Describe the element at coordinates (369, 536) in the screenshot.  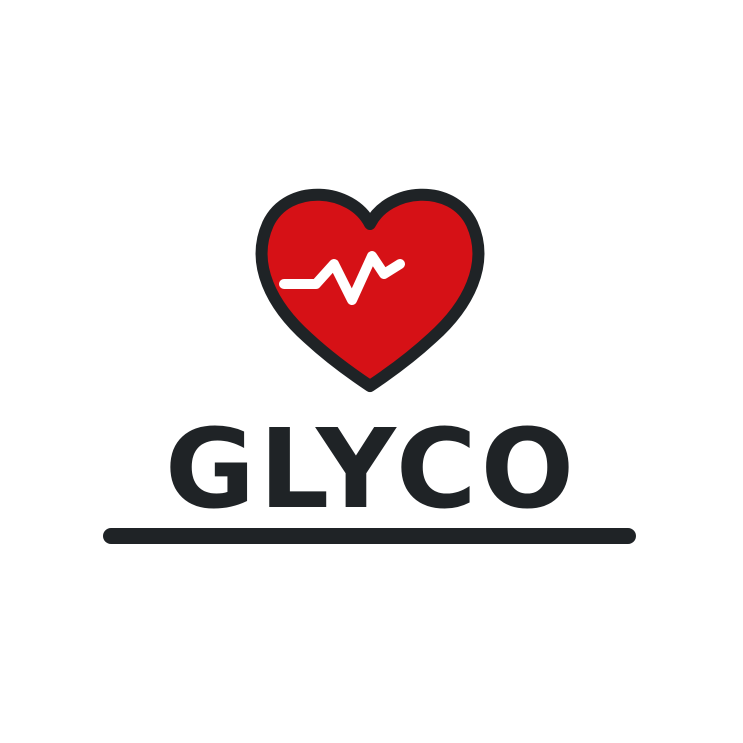
I see `brand-underline` at that location.